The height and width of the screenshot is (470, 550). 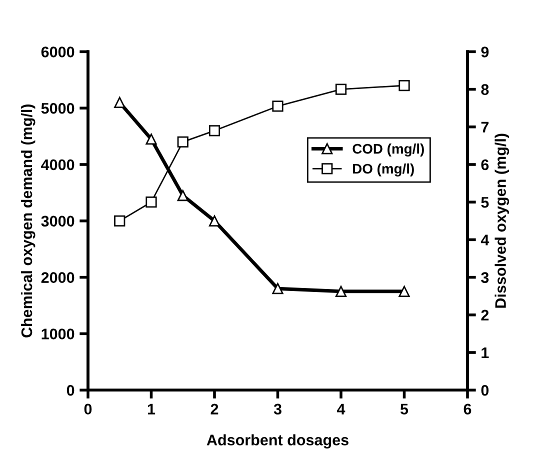 What do you see at coordinates (152, 409) in the screenshot?
I see `x-tick-label: 1` at bounding box center [152, 409].